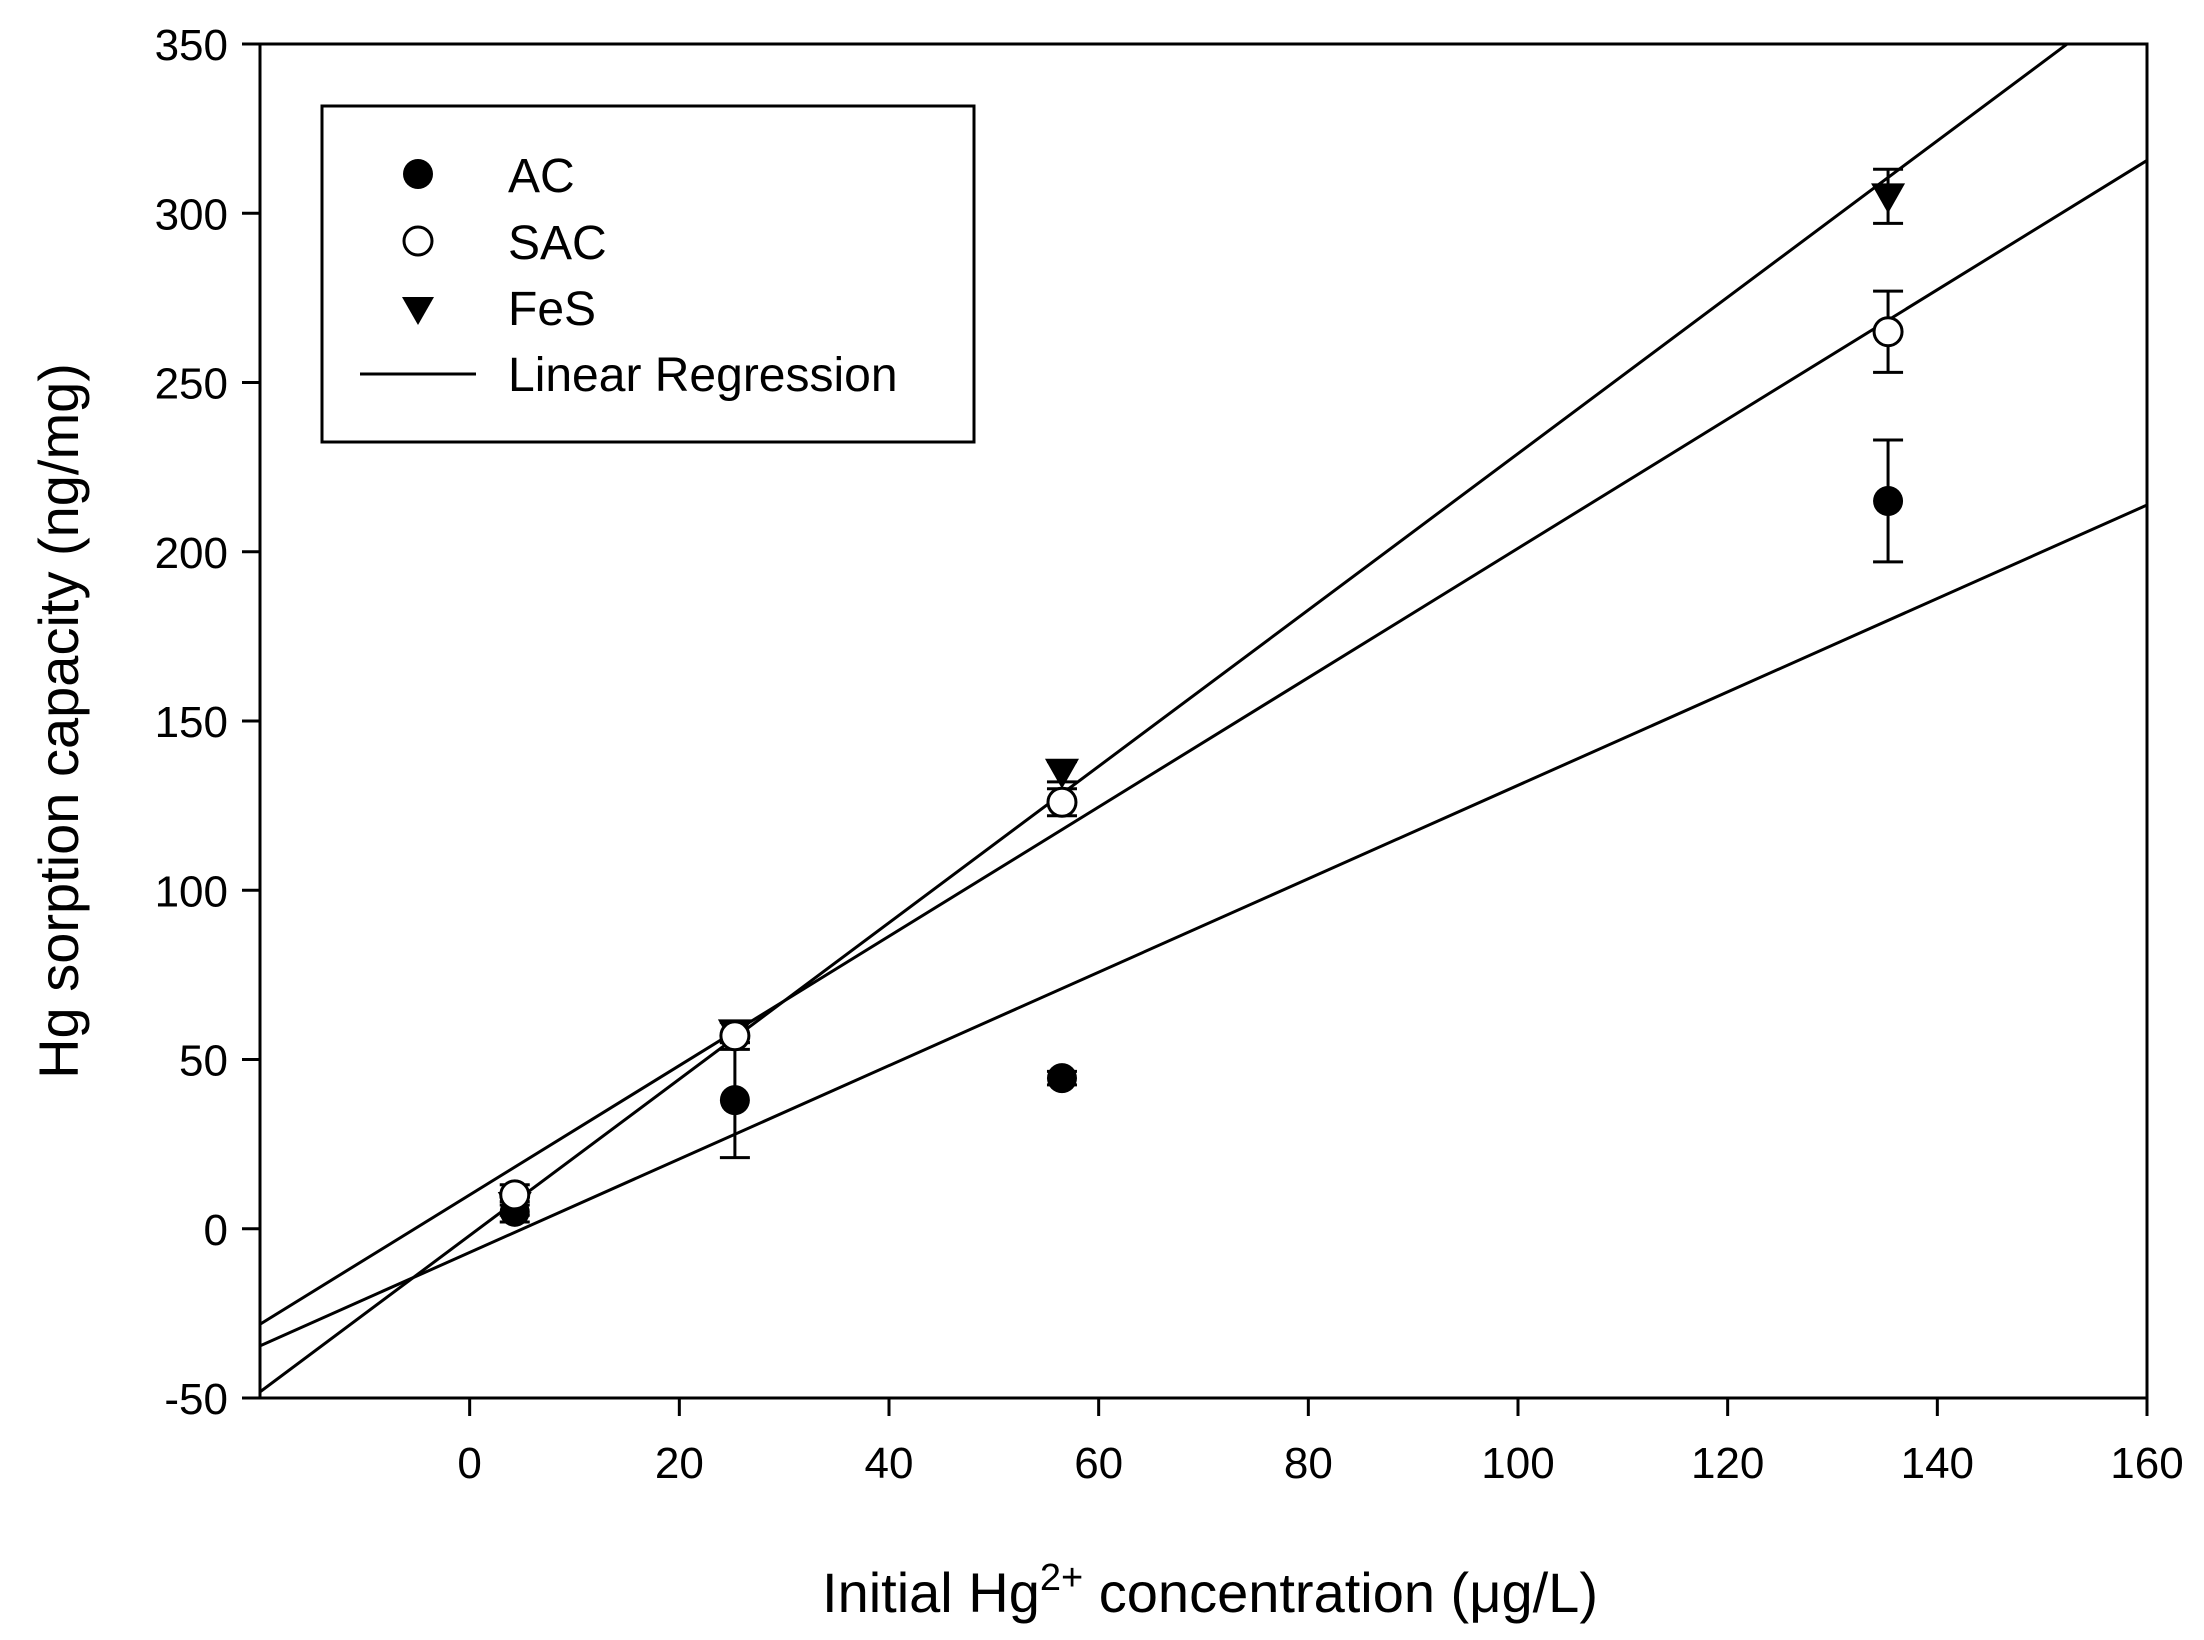  I want to click on legend-marker-fes, so click(418, 311).